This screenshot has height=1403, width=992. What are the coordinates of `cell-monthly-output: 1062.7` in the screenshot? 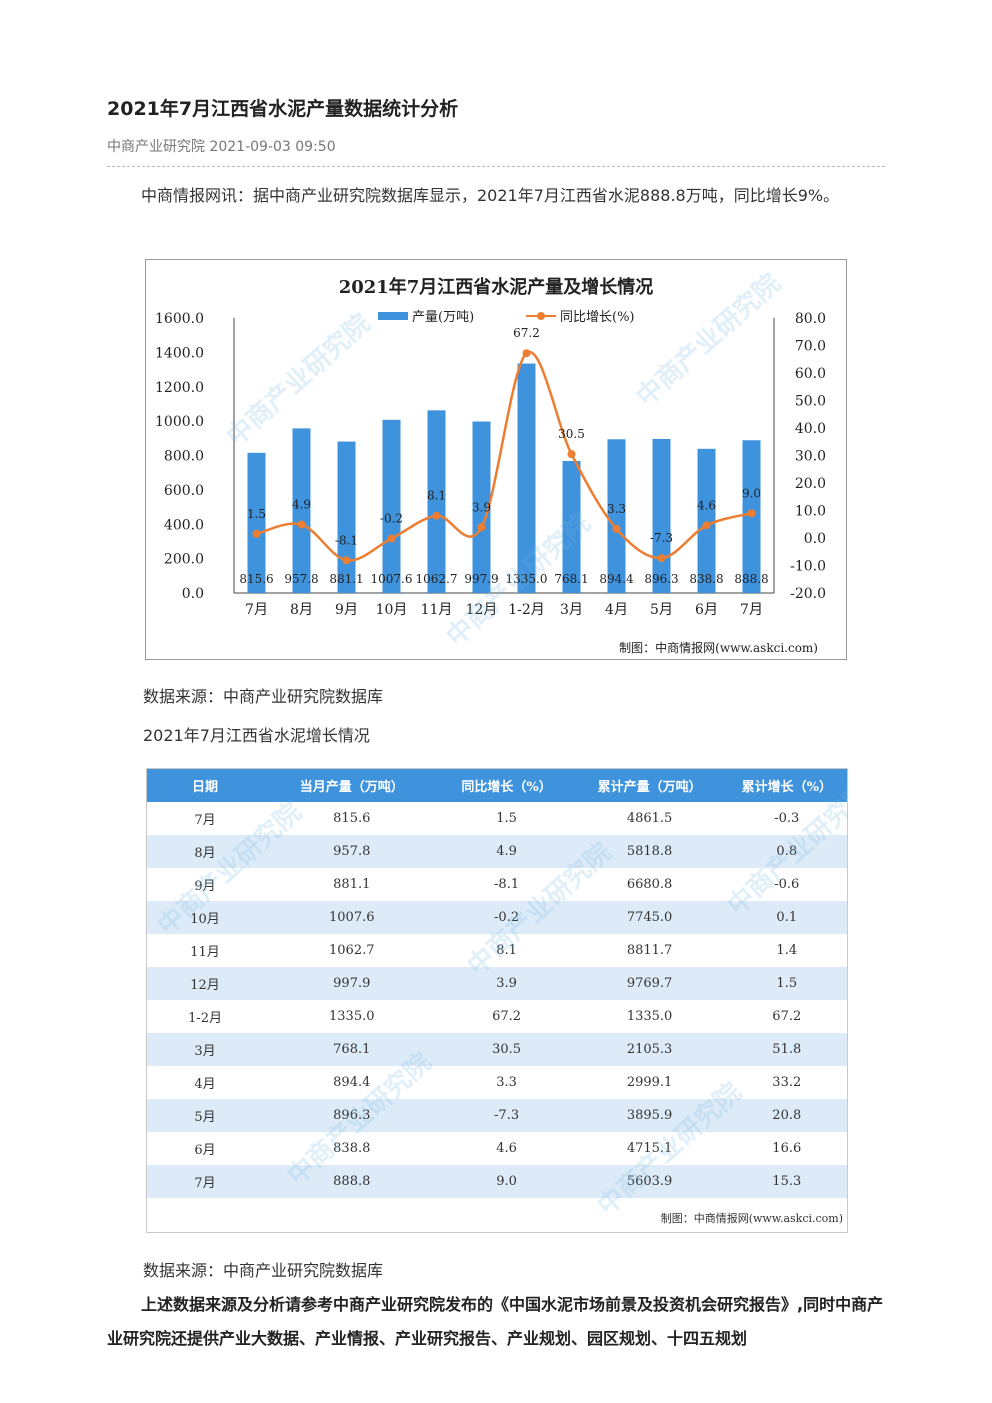 It's located at (352, 950).